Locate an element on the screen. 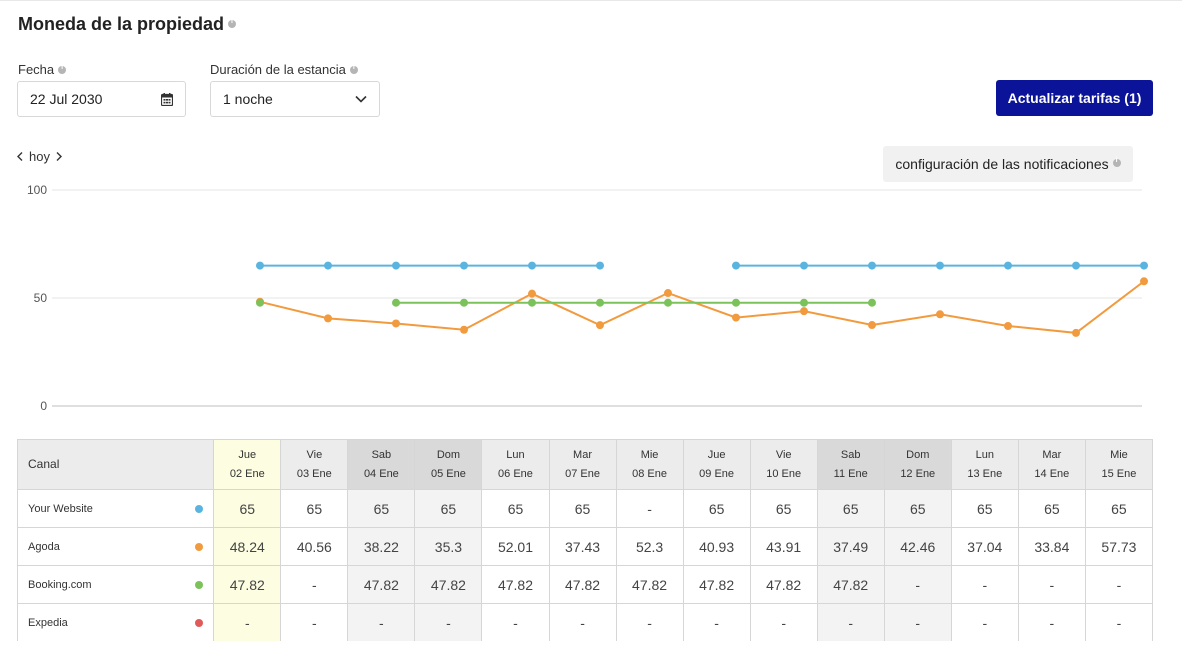 The width and height of the screenshot is (1182, 661). rate-cell: 52.01 is located at coordinates (515, 546).